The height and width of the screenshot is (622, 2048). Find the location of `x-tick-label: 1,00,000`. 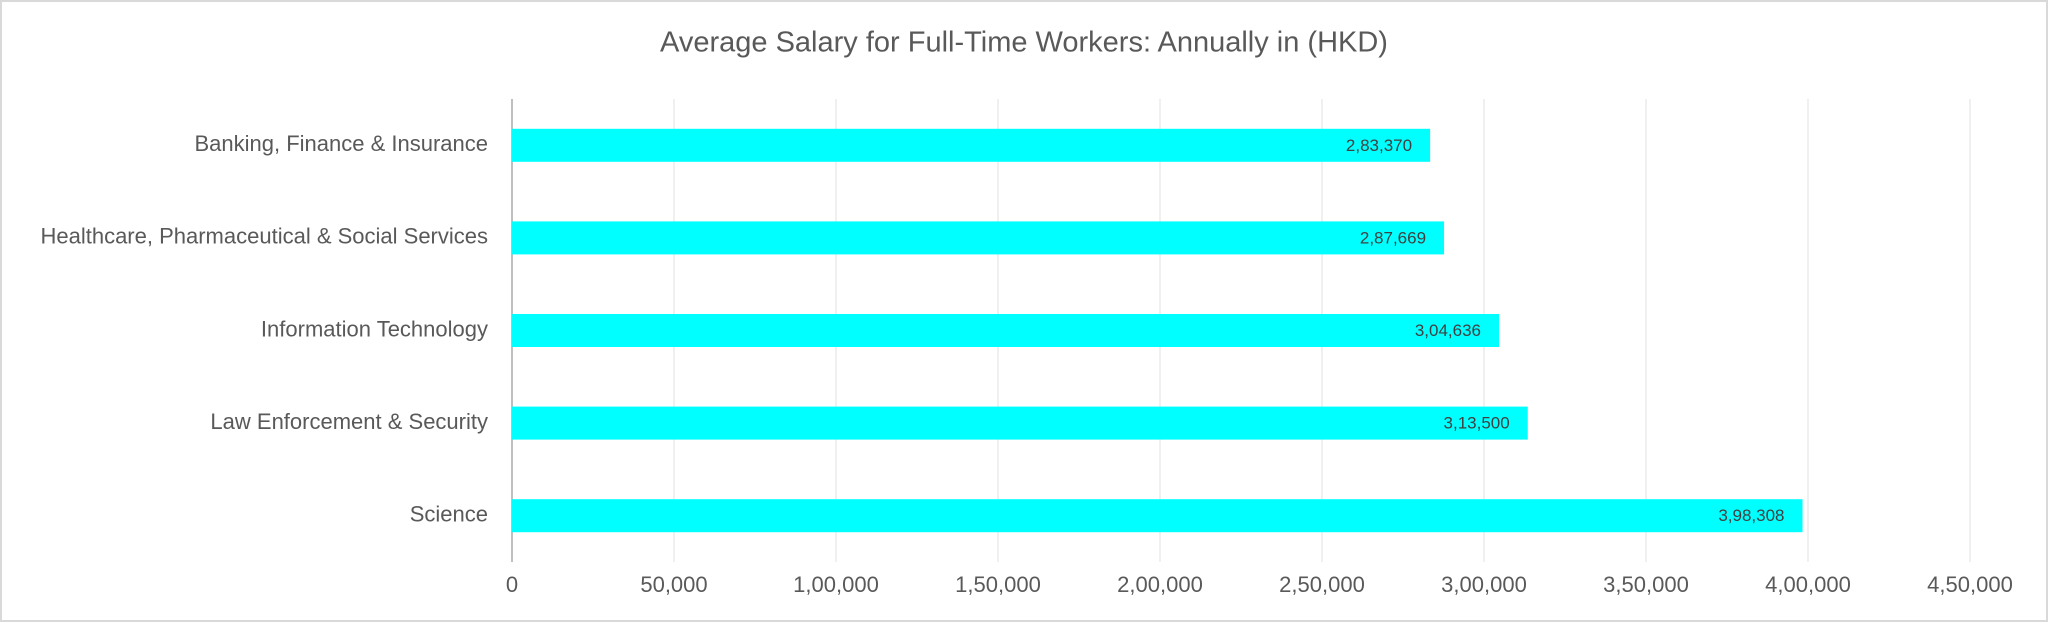

x-tick-label: 1,00,000 is located at coordinates (836, 584).